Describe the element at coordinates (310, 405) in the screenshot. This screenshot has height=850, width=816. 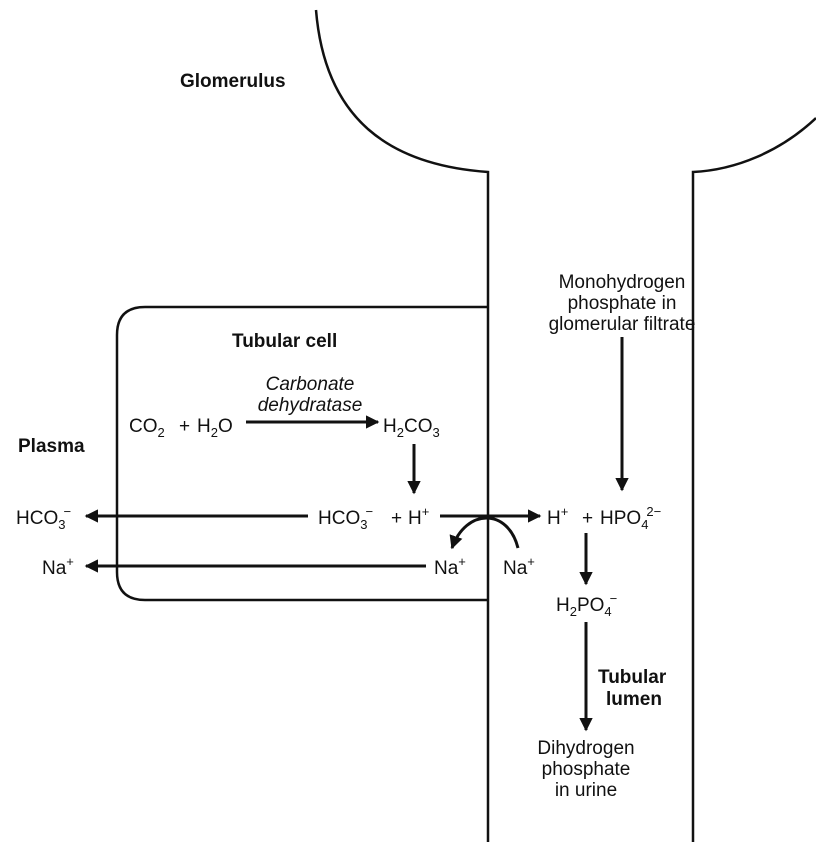
I see `enzyme-label-line2: dehydratase` at that location.